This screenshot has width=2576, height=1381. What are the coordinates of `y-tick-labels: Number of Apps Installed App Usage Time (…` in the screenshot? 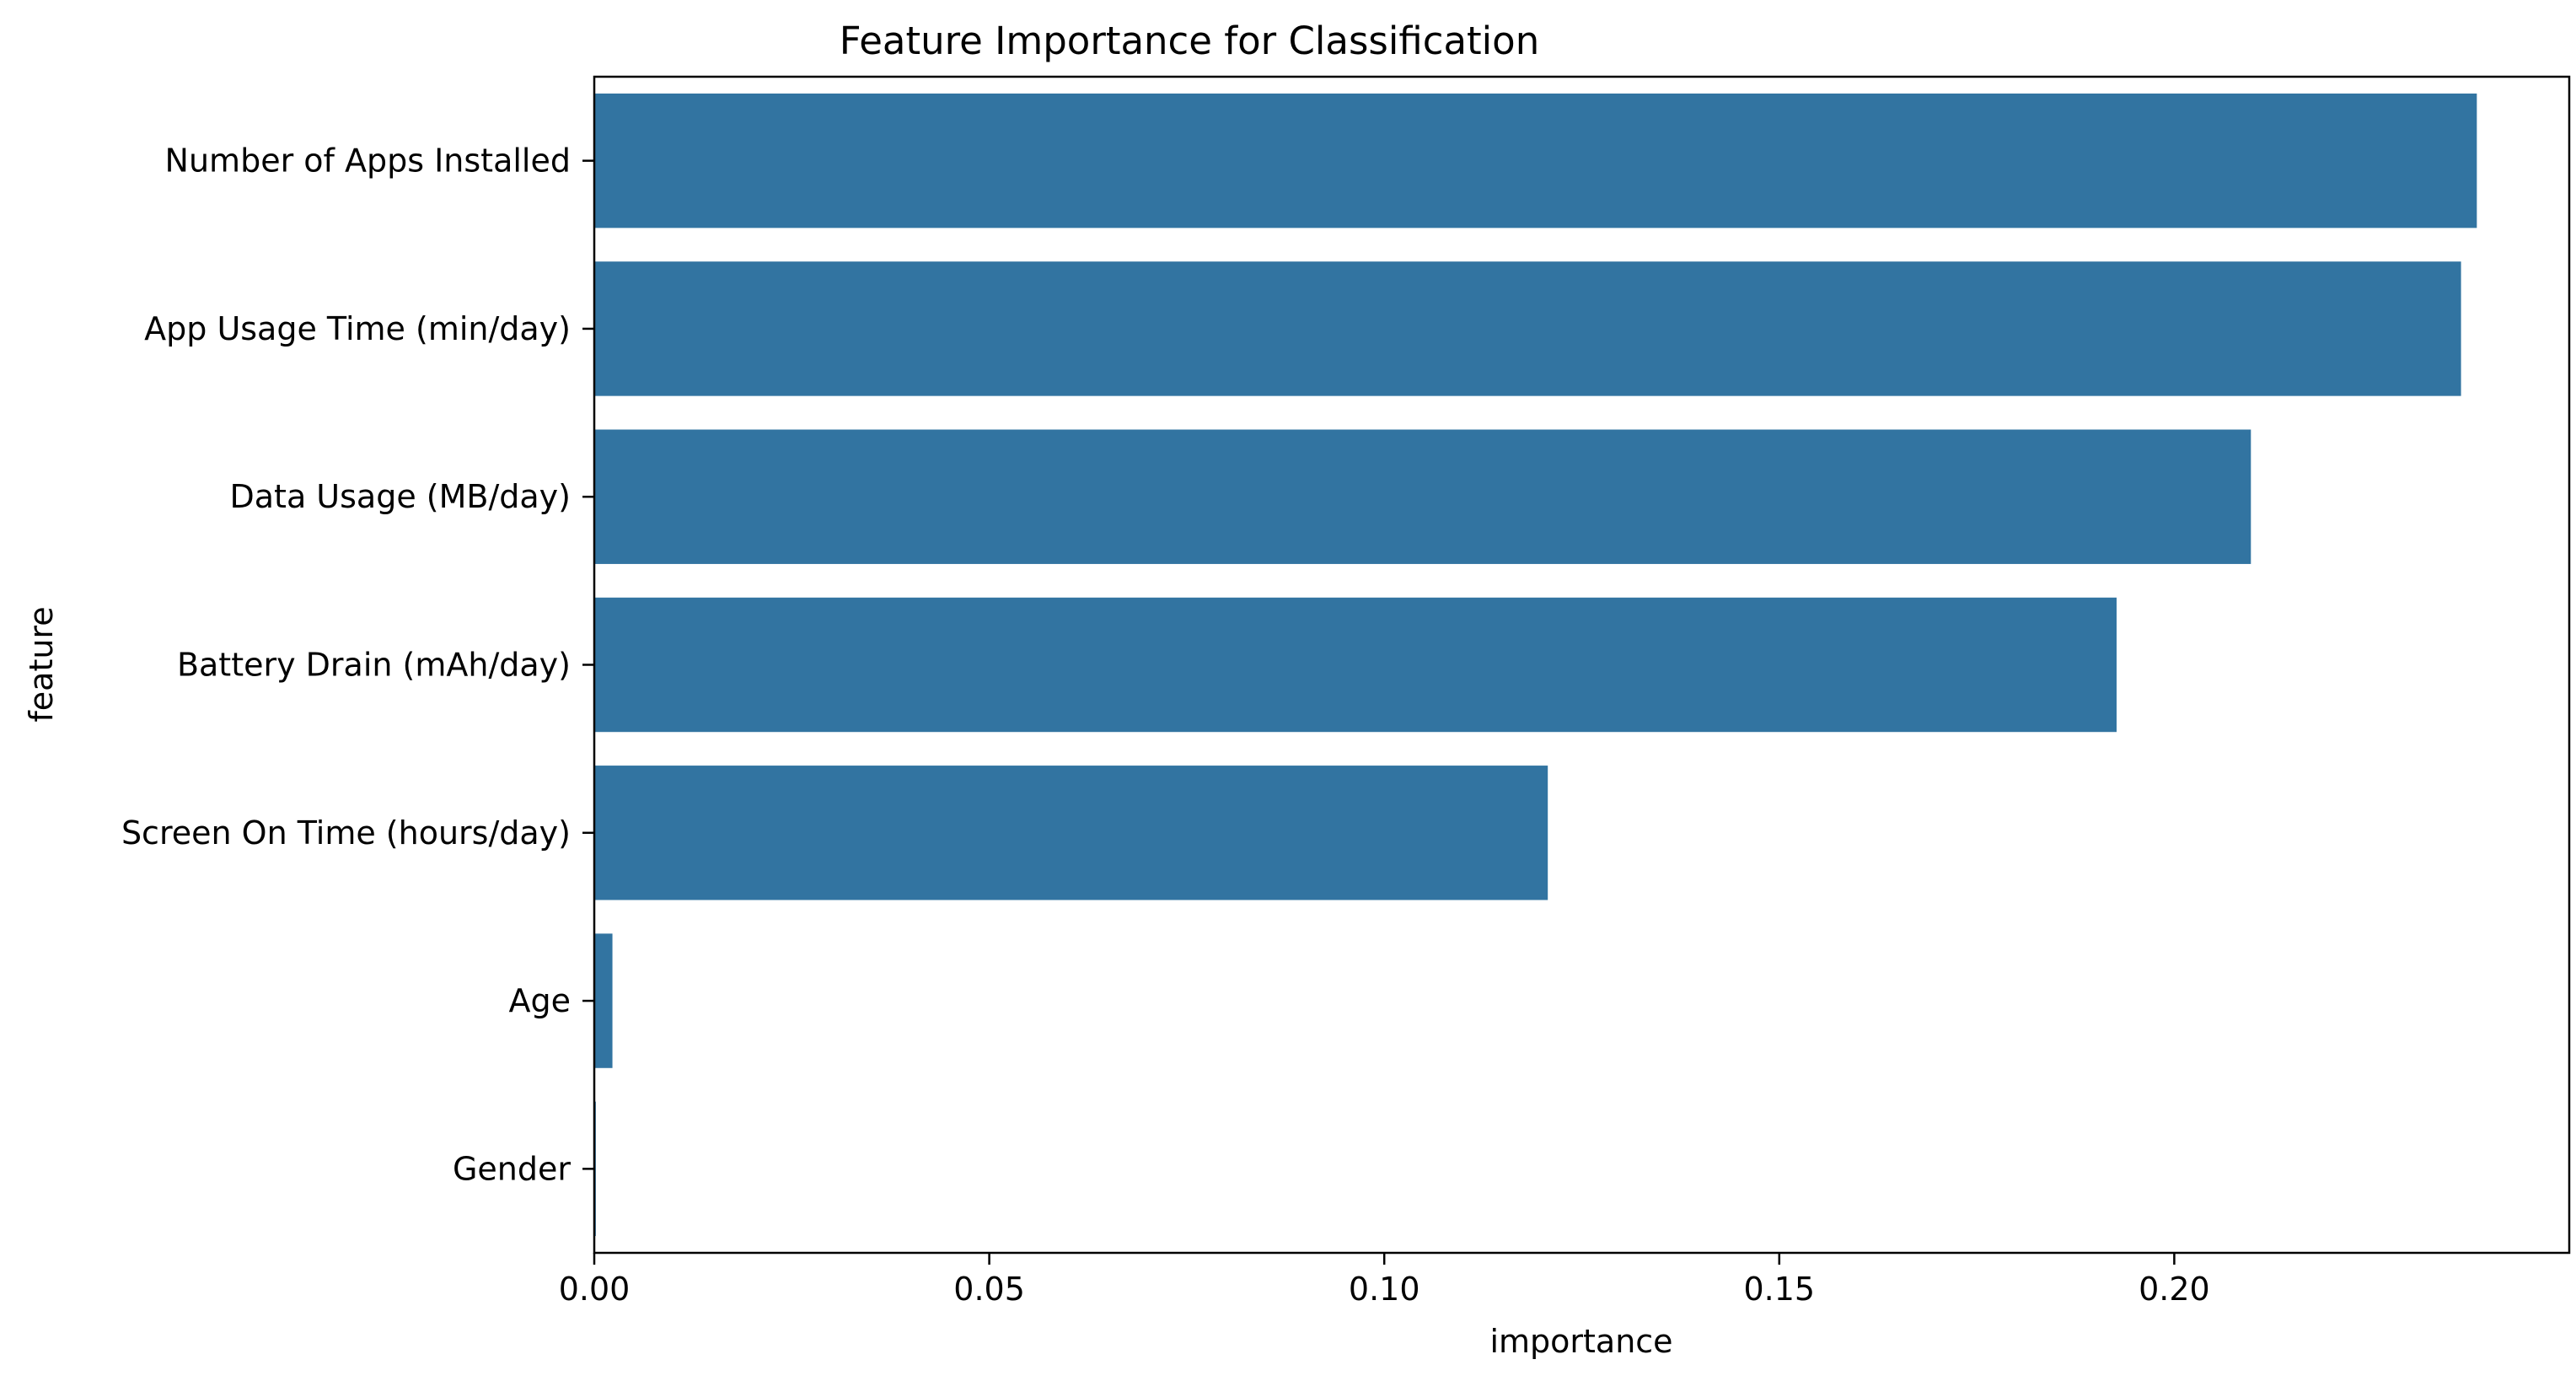 It's located at (357, 664).